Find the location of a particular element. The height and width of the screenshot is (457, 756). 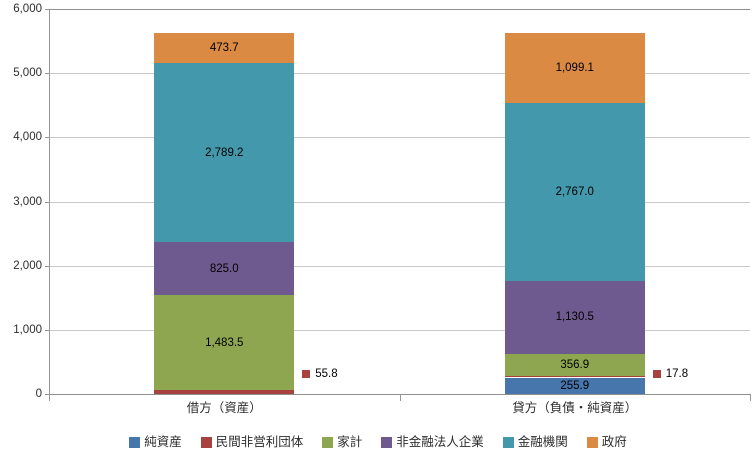

x-axis-category-label: 貸方（負債・純資産） is located at coordinates (575, 408).